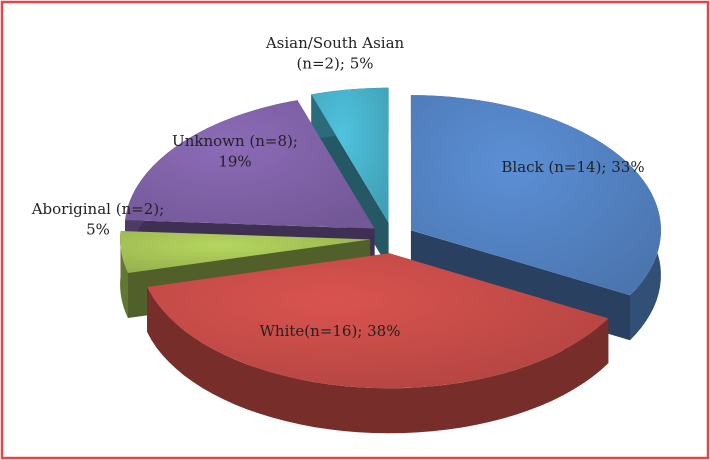 Image resolution: width=710 pixels, height=460 pixels. Describe the element at coordinates (235, 151) in the screenshot. I see `slice-label: Unknown (n=8); 19%` at that location.